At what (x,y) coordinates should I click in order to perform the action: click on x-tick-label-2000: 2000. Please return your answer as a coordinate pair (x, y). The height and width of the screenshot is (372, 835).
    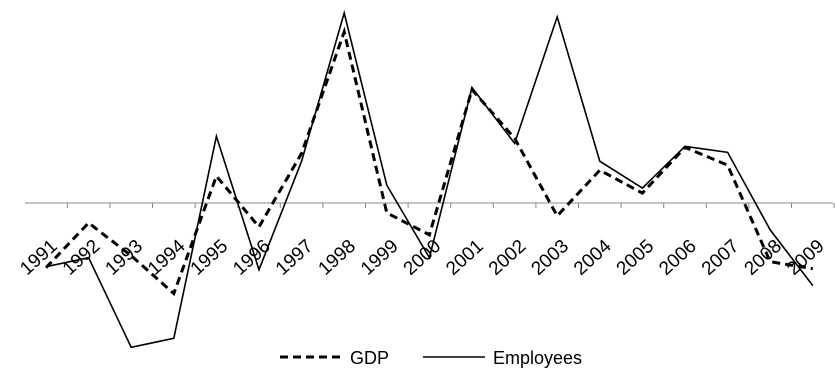
    Looking at the image, I should click on (422, 258).